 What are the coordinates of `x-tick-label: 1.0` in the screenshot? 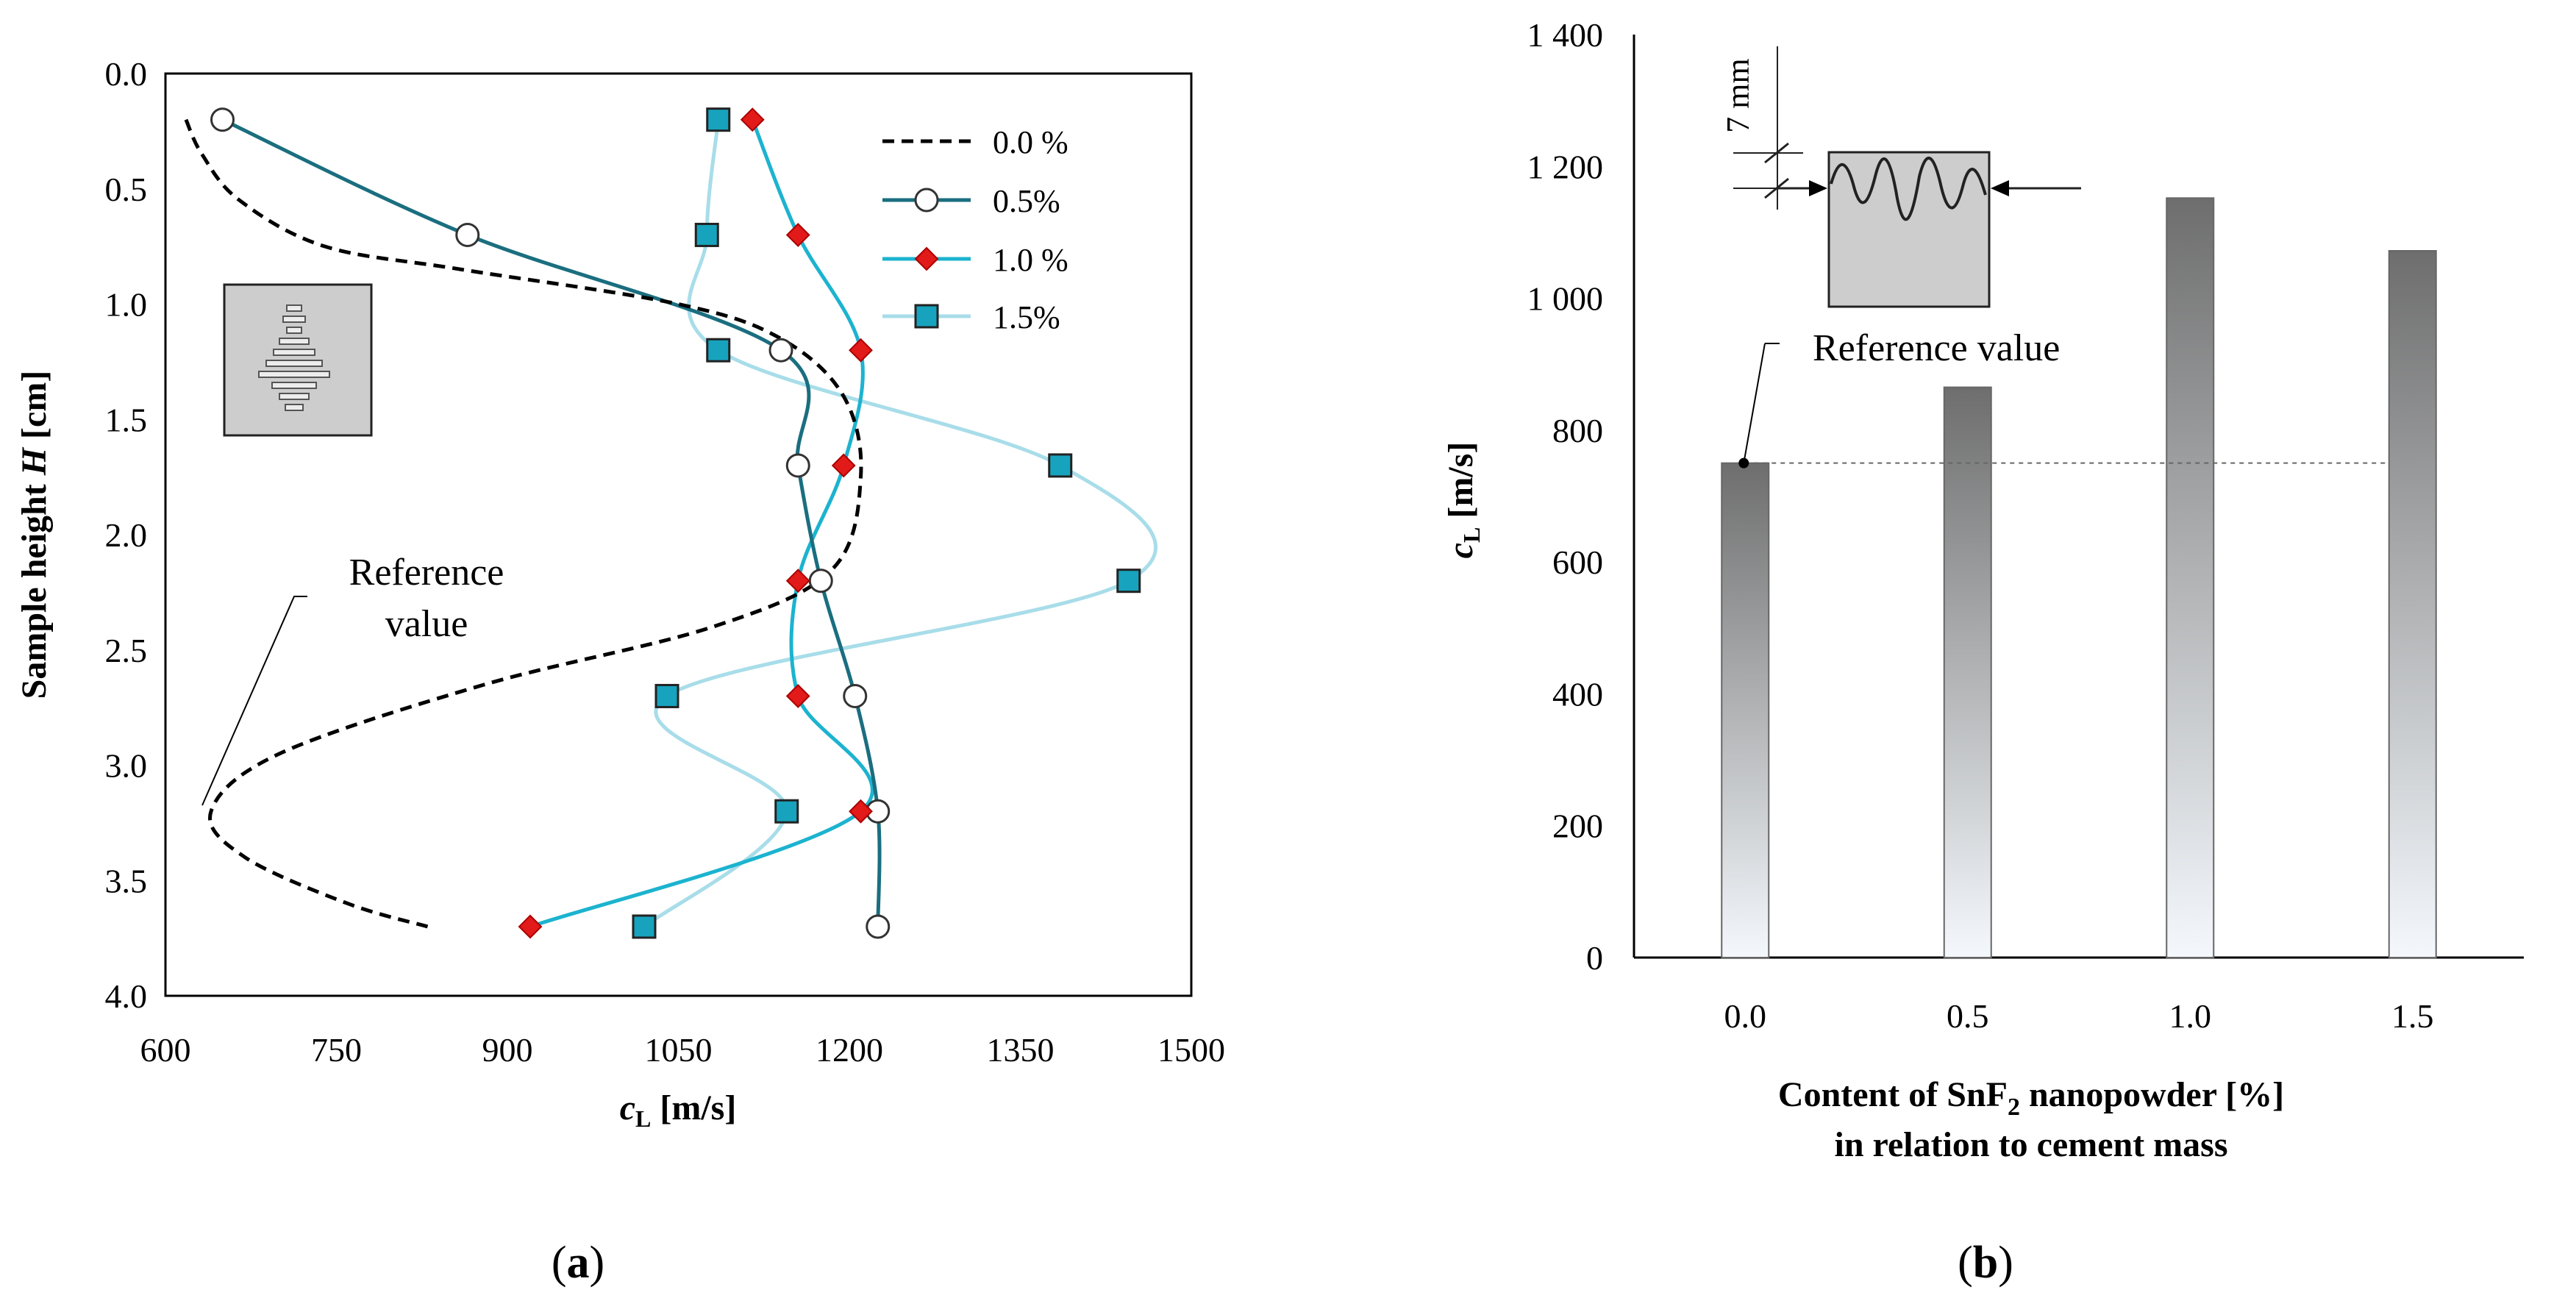 It's located at (2190, 1016).